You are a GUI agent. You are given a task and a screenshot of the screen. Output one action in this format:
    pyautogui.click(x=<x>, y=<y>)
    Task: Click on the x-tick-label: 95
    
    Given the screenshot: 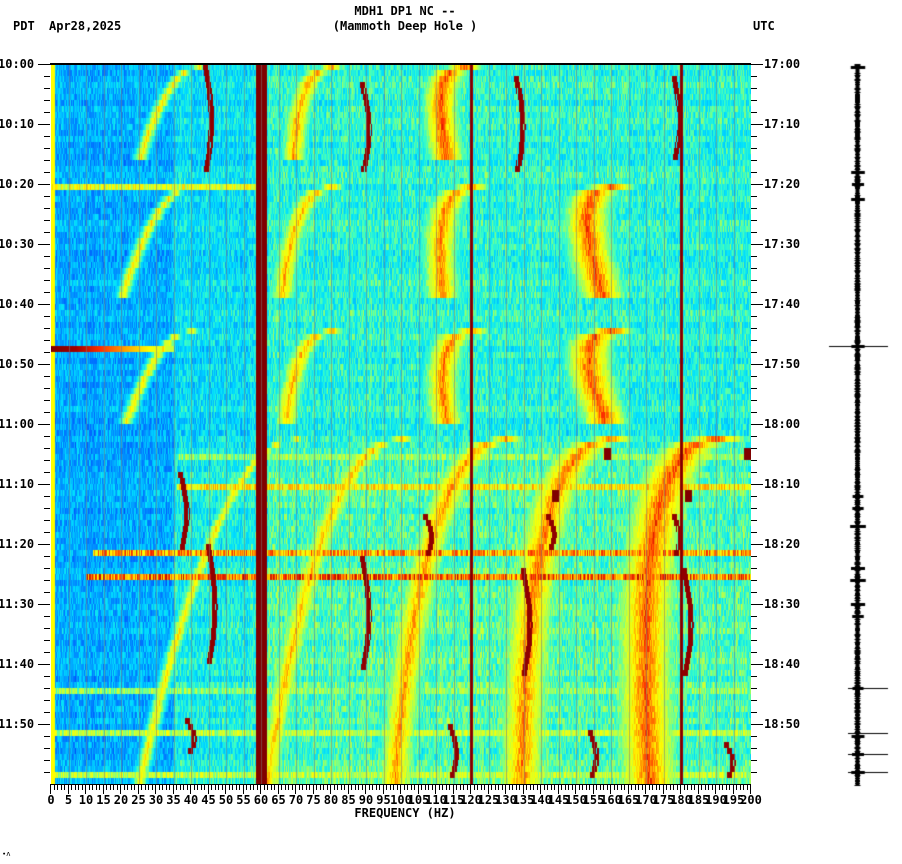 What is the action you would take?
    pyautogui.click(x=383, y=800)
    